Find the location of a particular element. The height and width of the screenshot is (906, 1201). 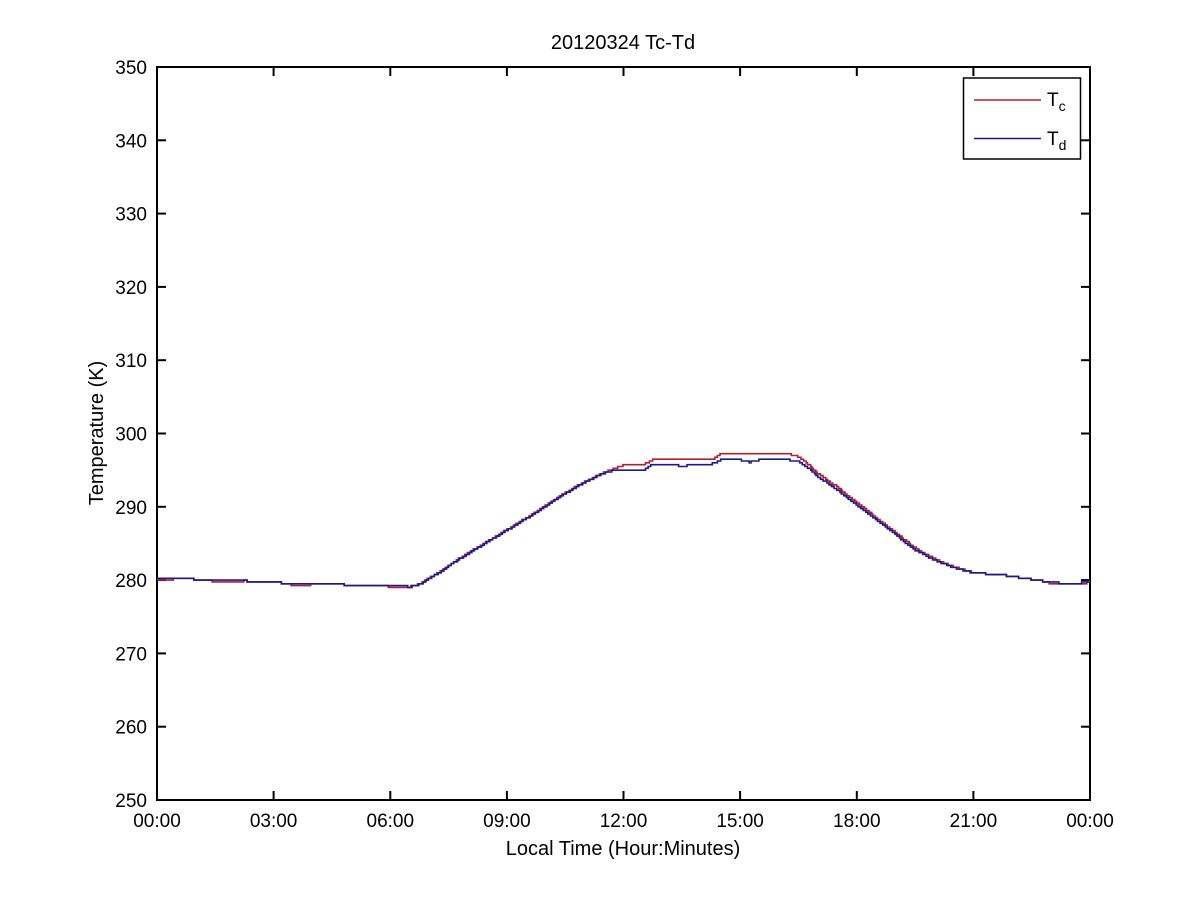

x-axis-label: Local Time (Hour:Minutes) is located at coordinates (623, 849).